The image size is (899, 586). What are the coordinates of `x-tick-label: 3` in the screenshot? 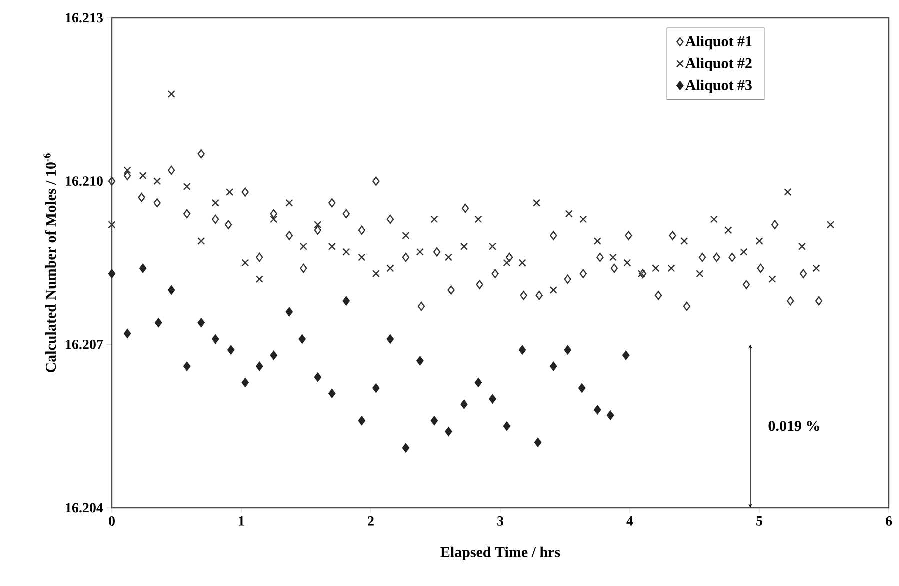 It's located at (501, 521).